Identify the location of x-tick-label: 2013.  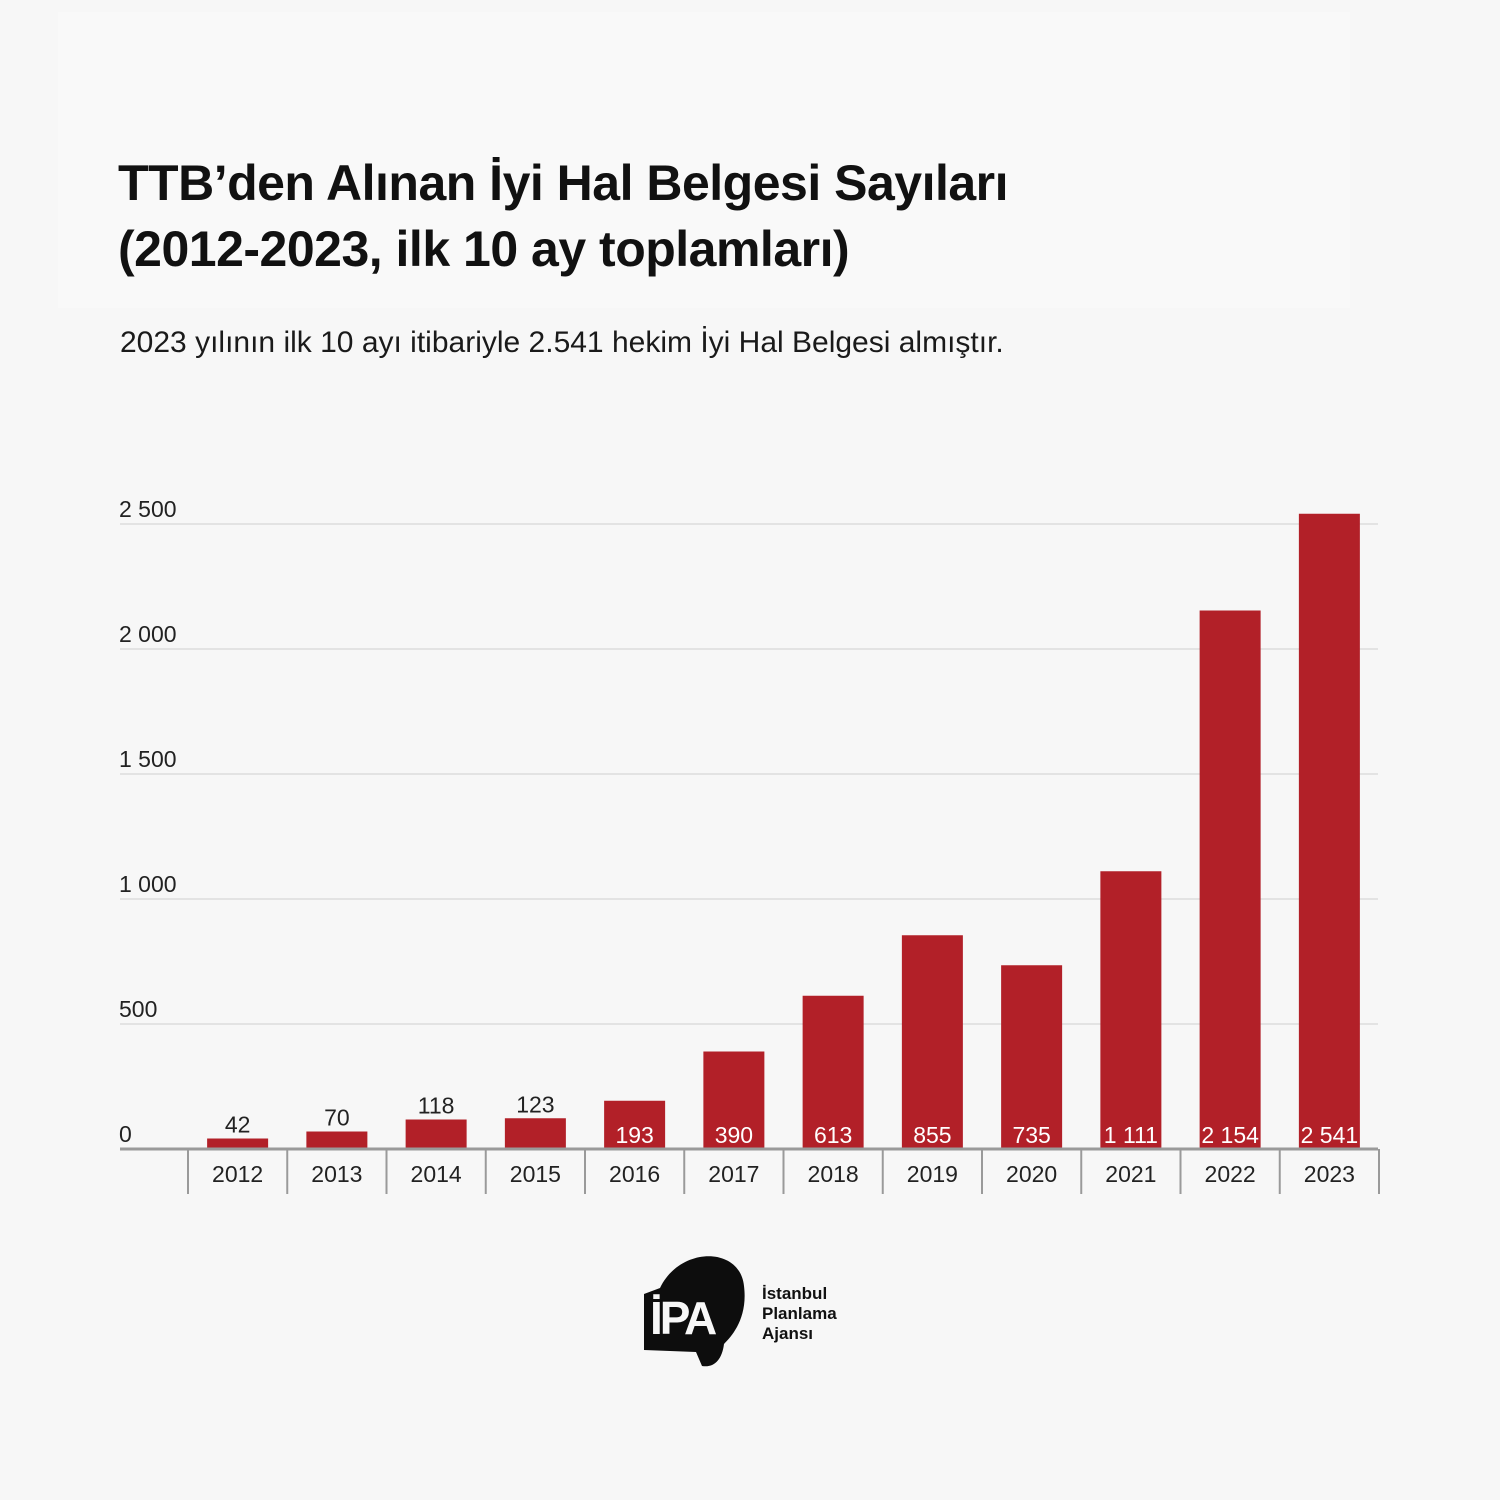
(336, 1174).